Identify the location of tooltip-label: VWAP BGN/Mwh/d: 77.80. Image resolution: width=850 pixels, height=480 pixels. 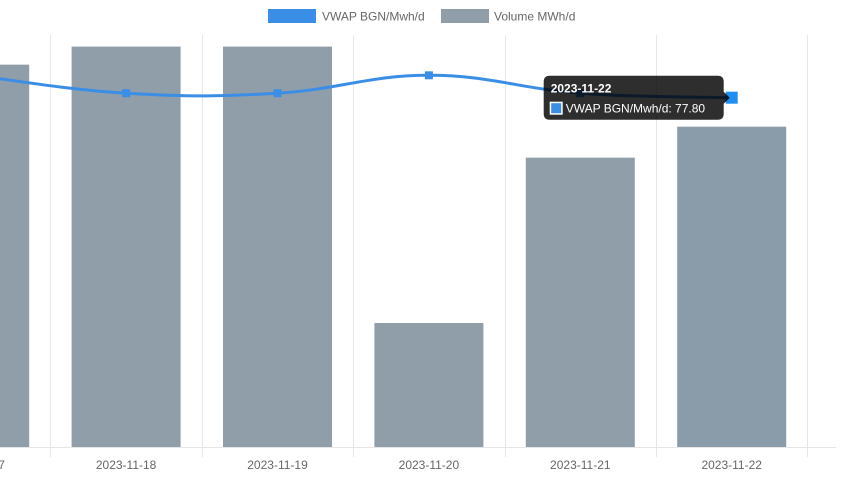
(636, 109).